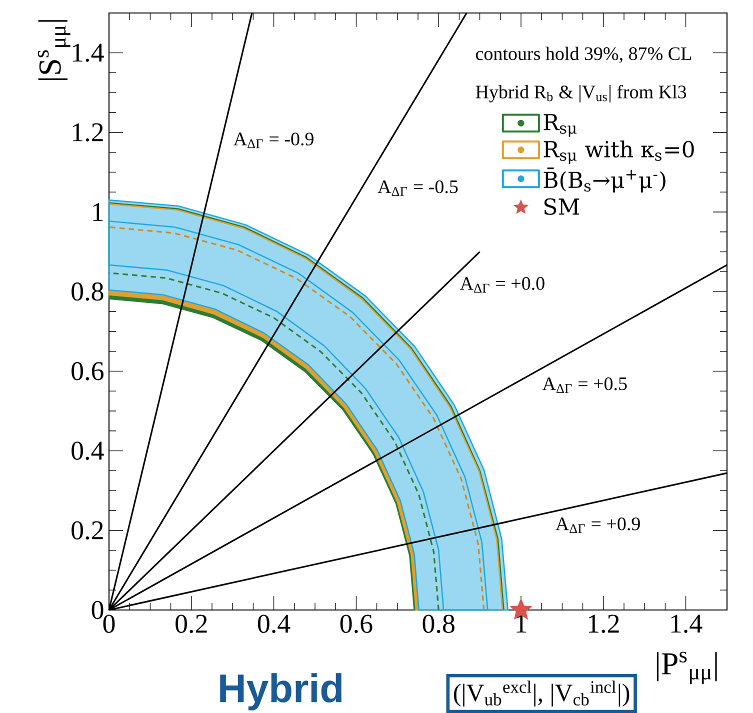 This screenshot has height=713, width=753. What do you see at coordinates (98, 610) in the screenshot?
I see `y-tick-label: 0` at bounding box center [98, 610].